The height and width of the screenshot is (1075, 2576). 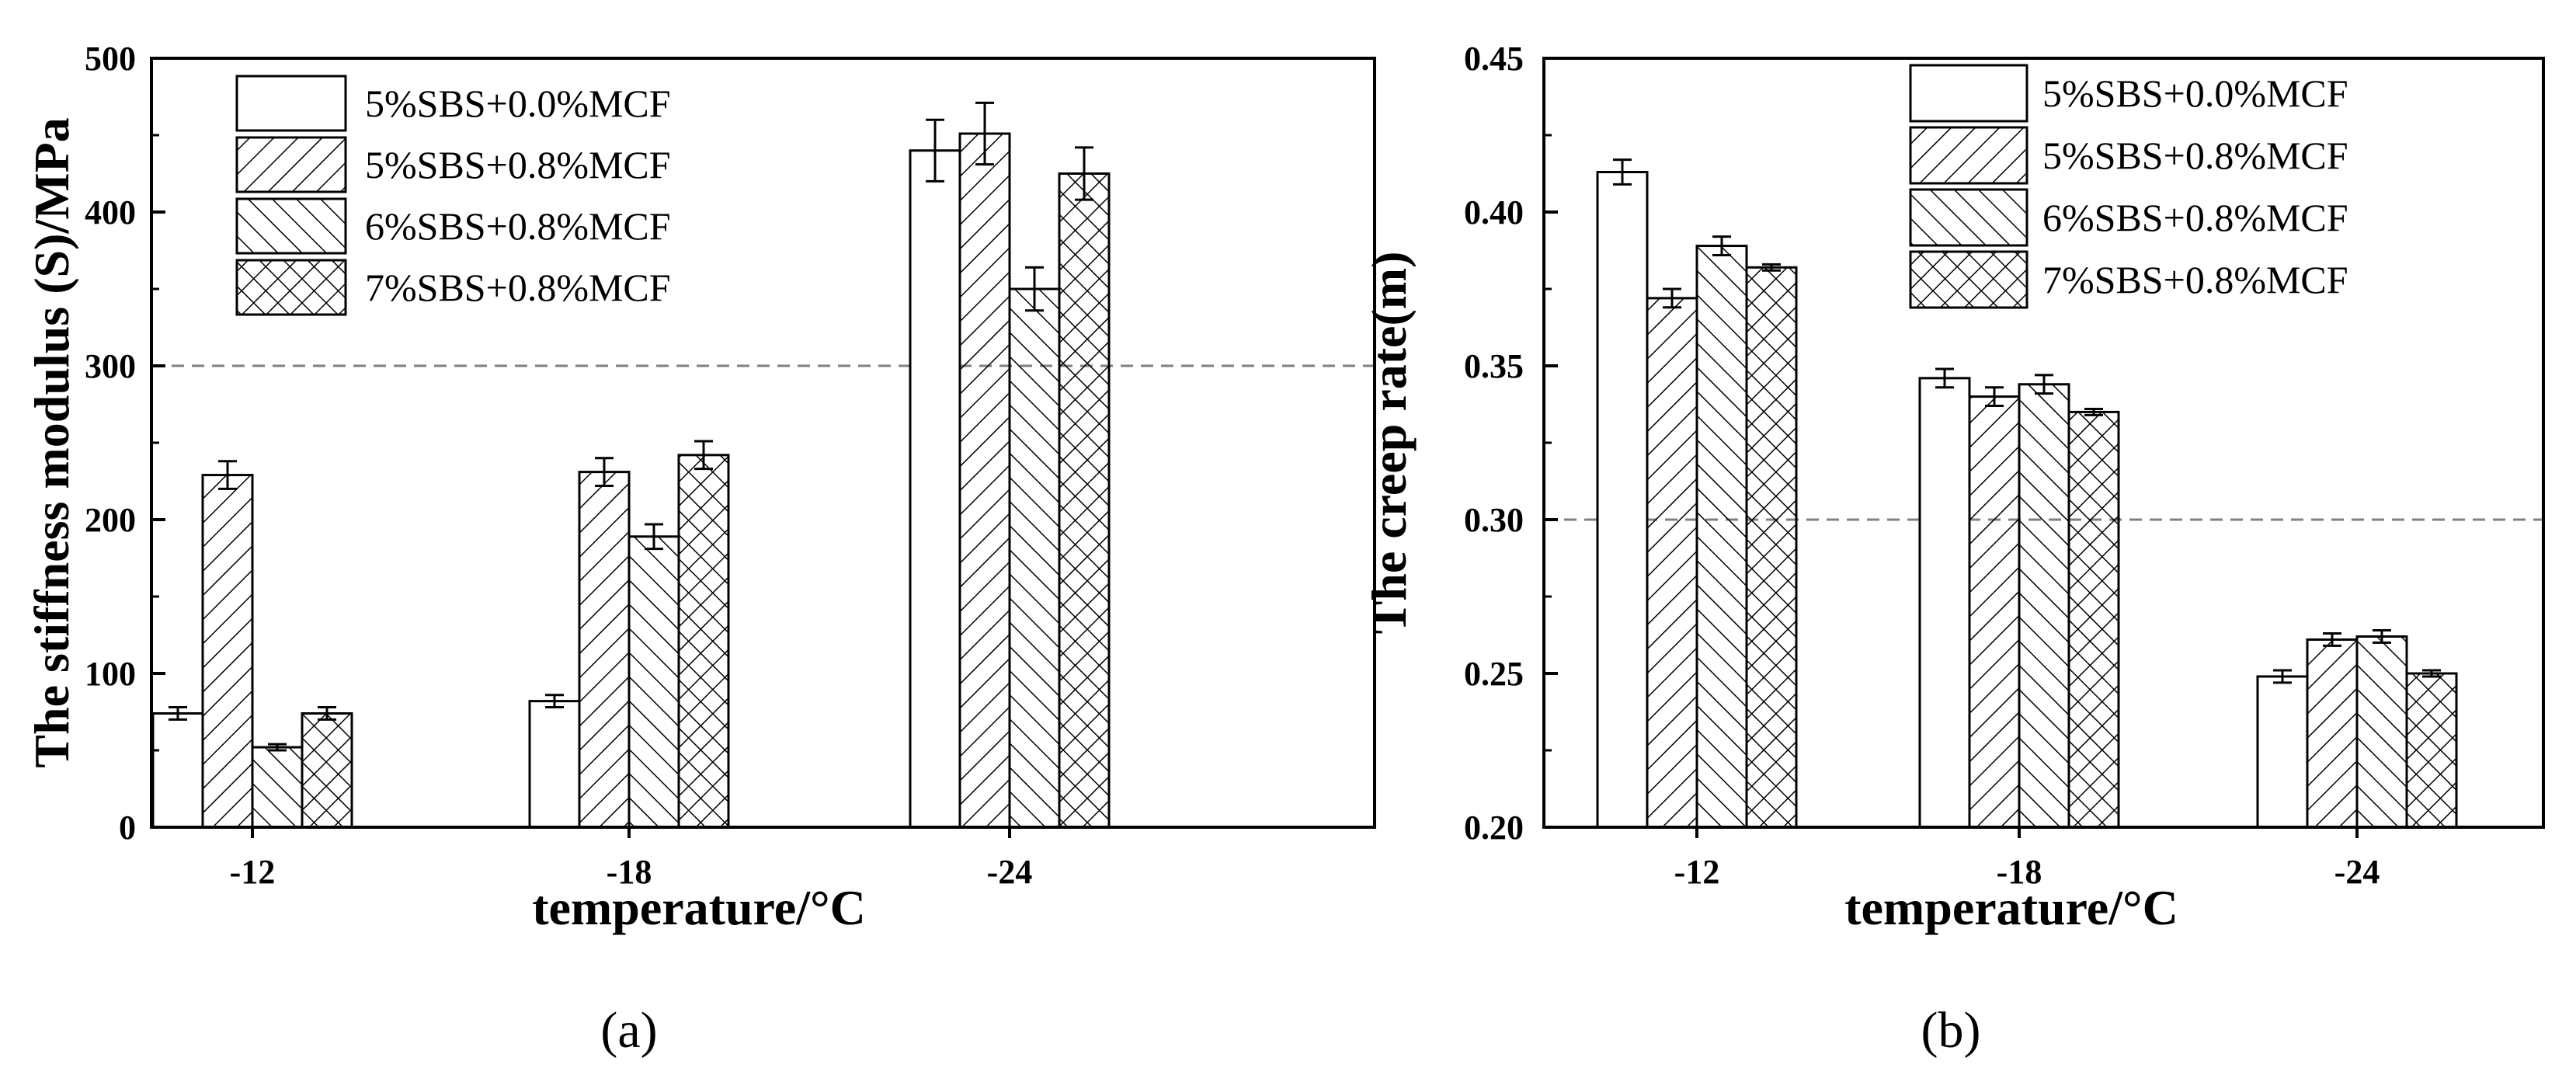 I want to click on y-axis-title: The stiffness modulus (S)/MPa, so click(x=51, y=442).